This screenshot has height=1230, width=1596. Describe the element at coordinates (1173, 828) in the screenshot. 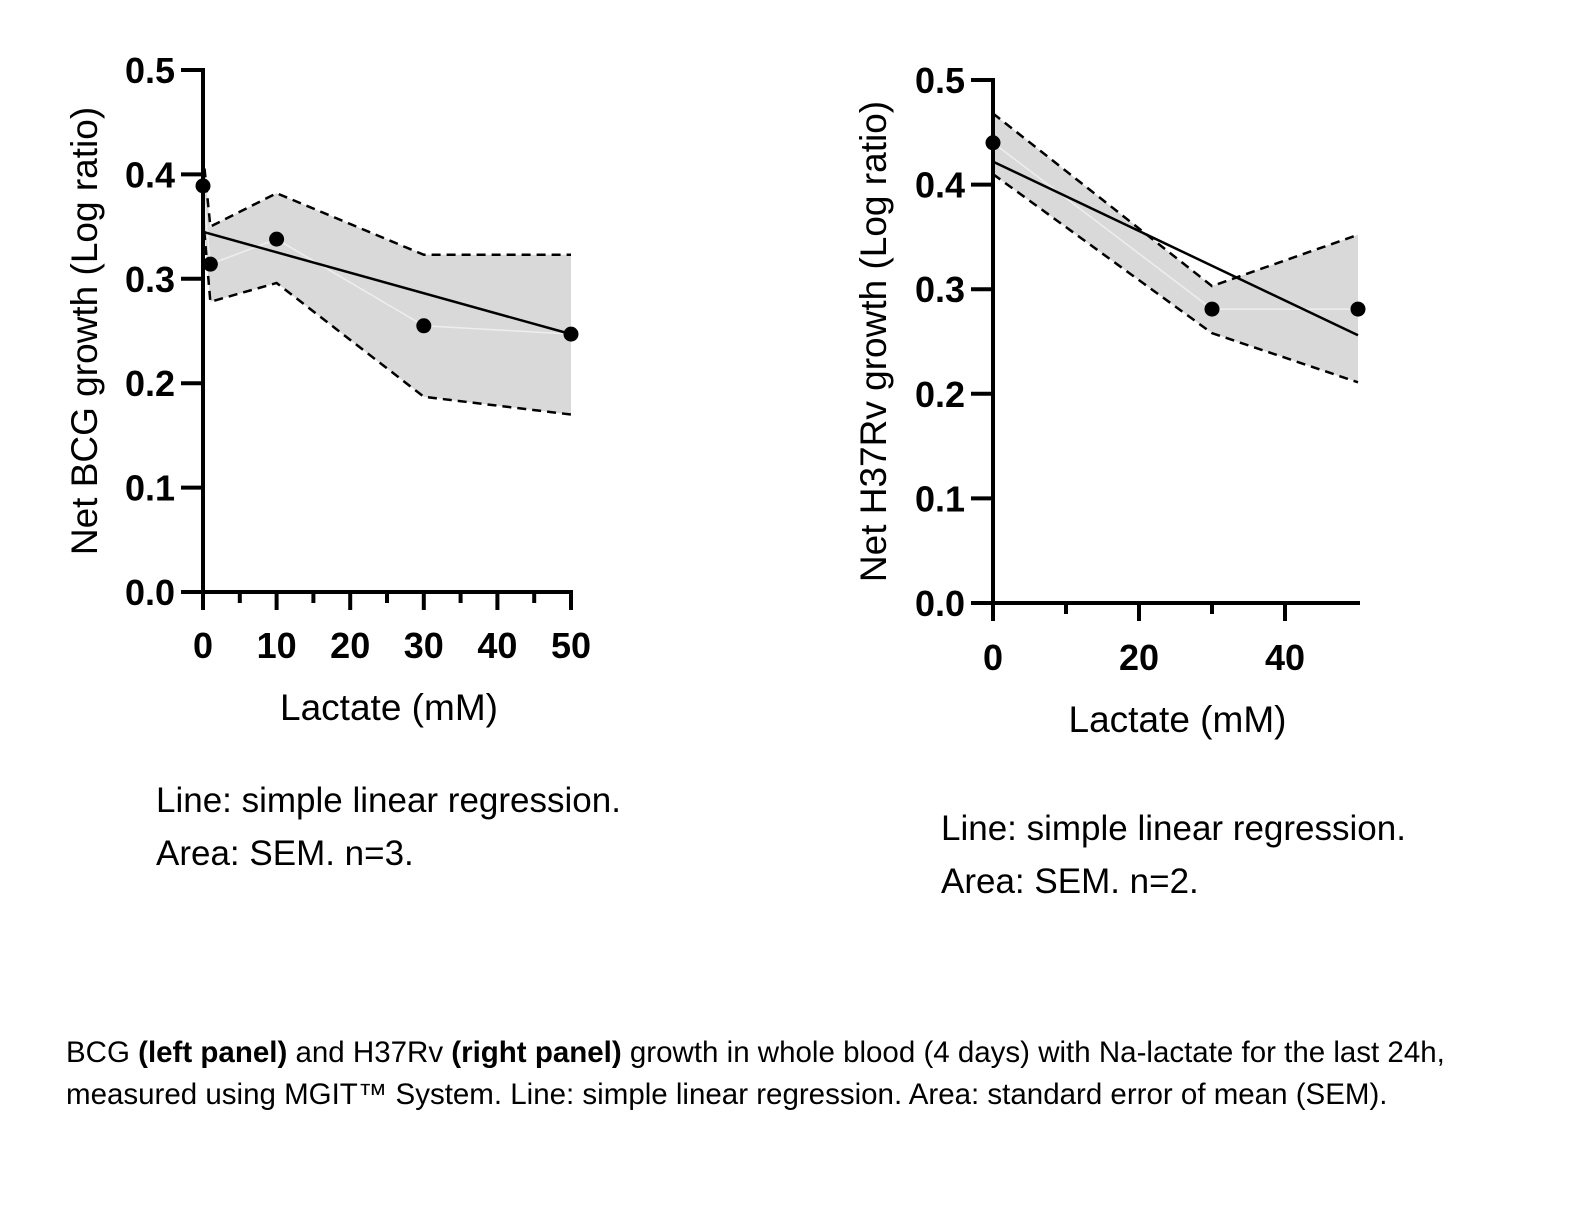

I see `right-note-line-1: Line: simple linear regression.` at that location.